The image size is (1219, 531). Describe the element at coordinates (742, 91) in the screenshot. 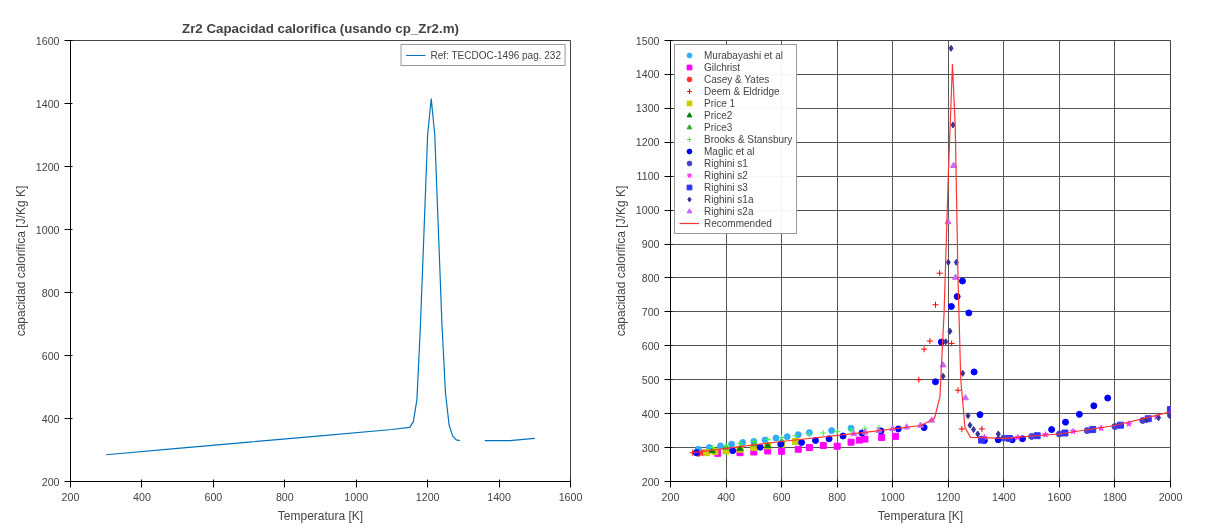

I see `legend-label: Deem & Eldridge` at that location.